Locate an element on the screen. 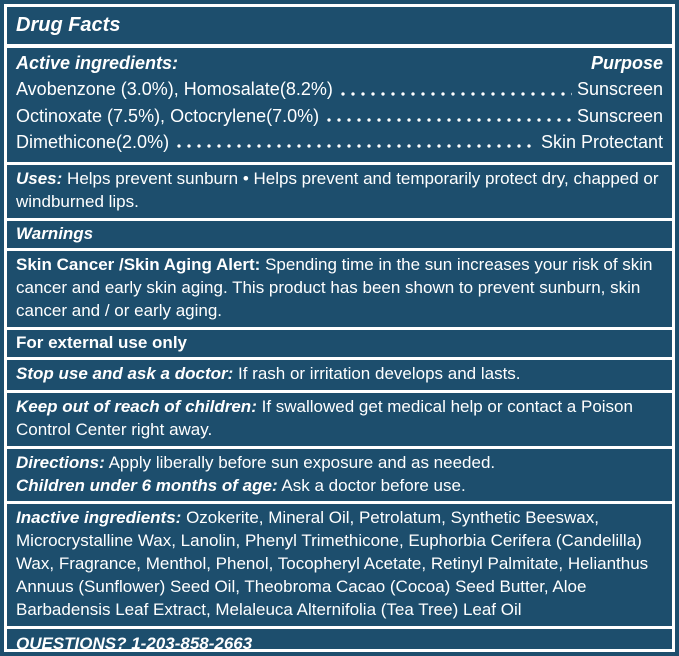 The height and width of the screenshot is (656, 679). ingredient-name: Dimethicone(2.0%) is located at coordinates (93, 141).